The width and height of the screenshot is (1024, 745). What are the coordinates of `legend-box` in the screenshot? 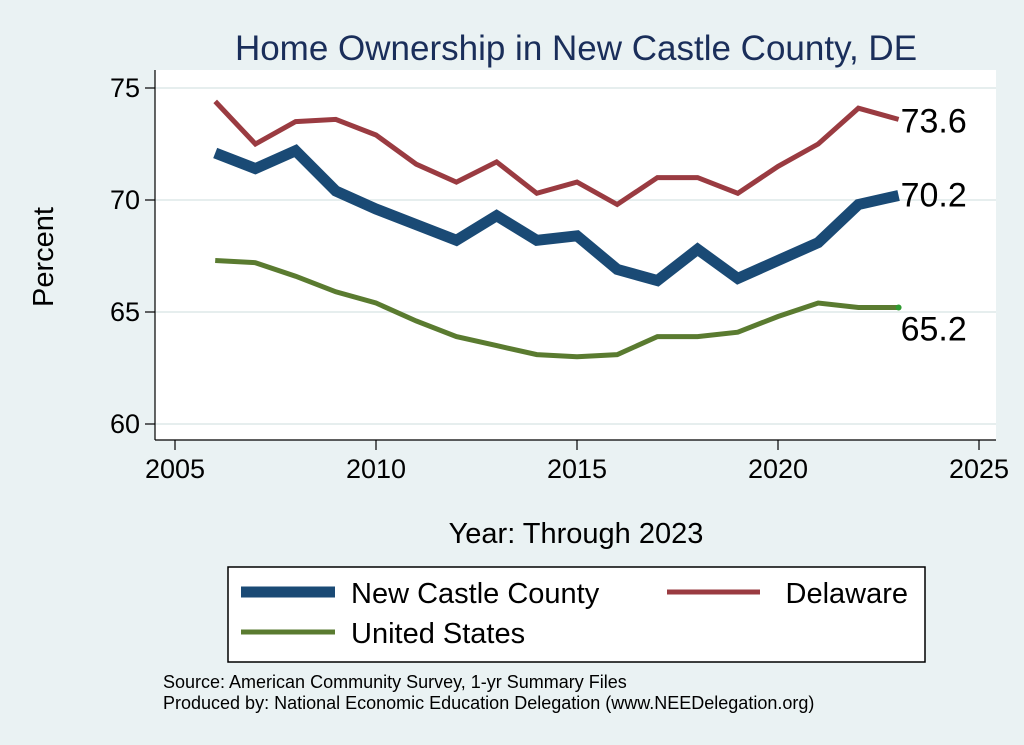 It's located at (576, 614).